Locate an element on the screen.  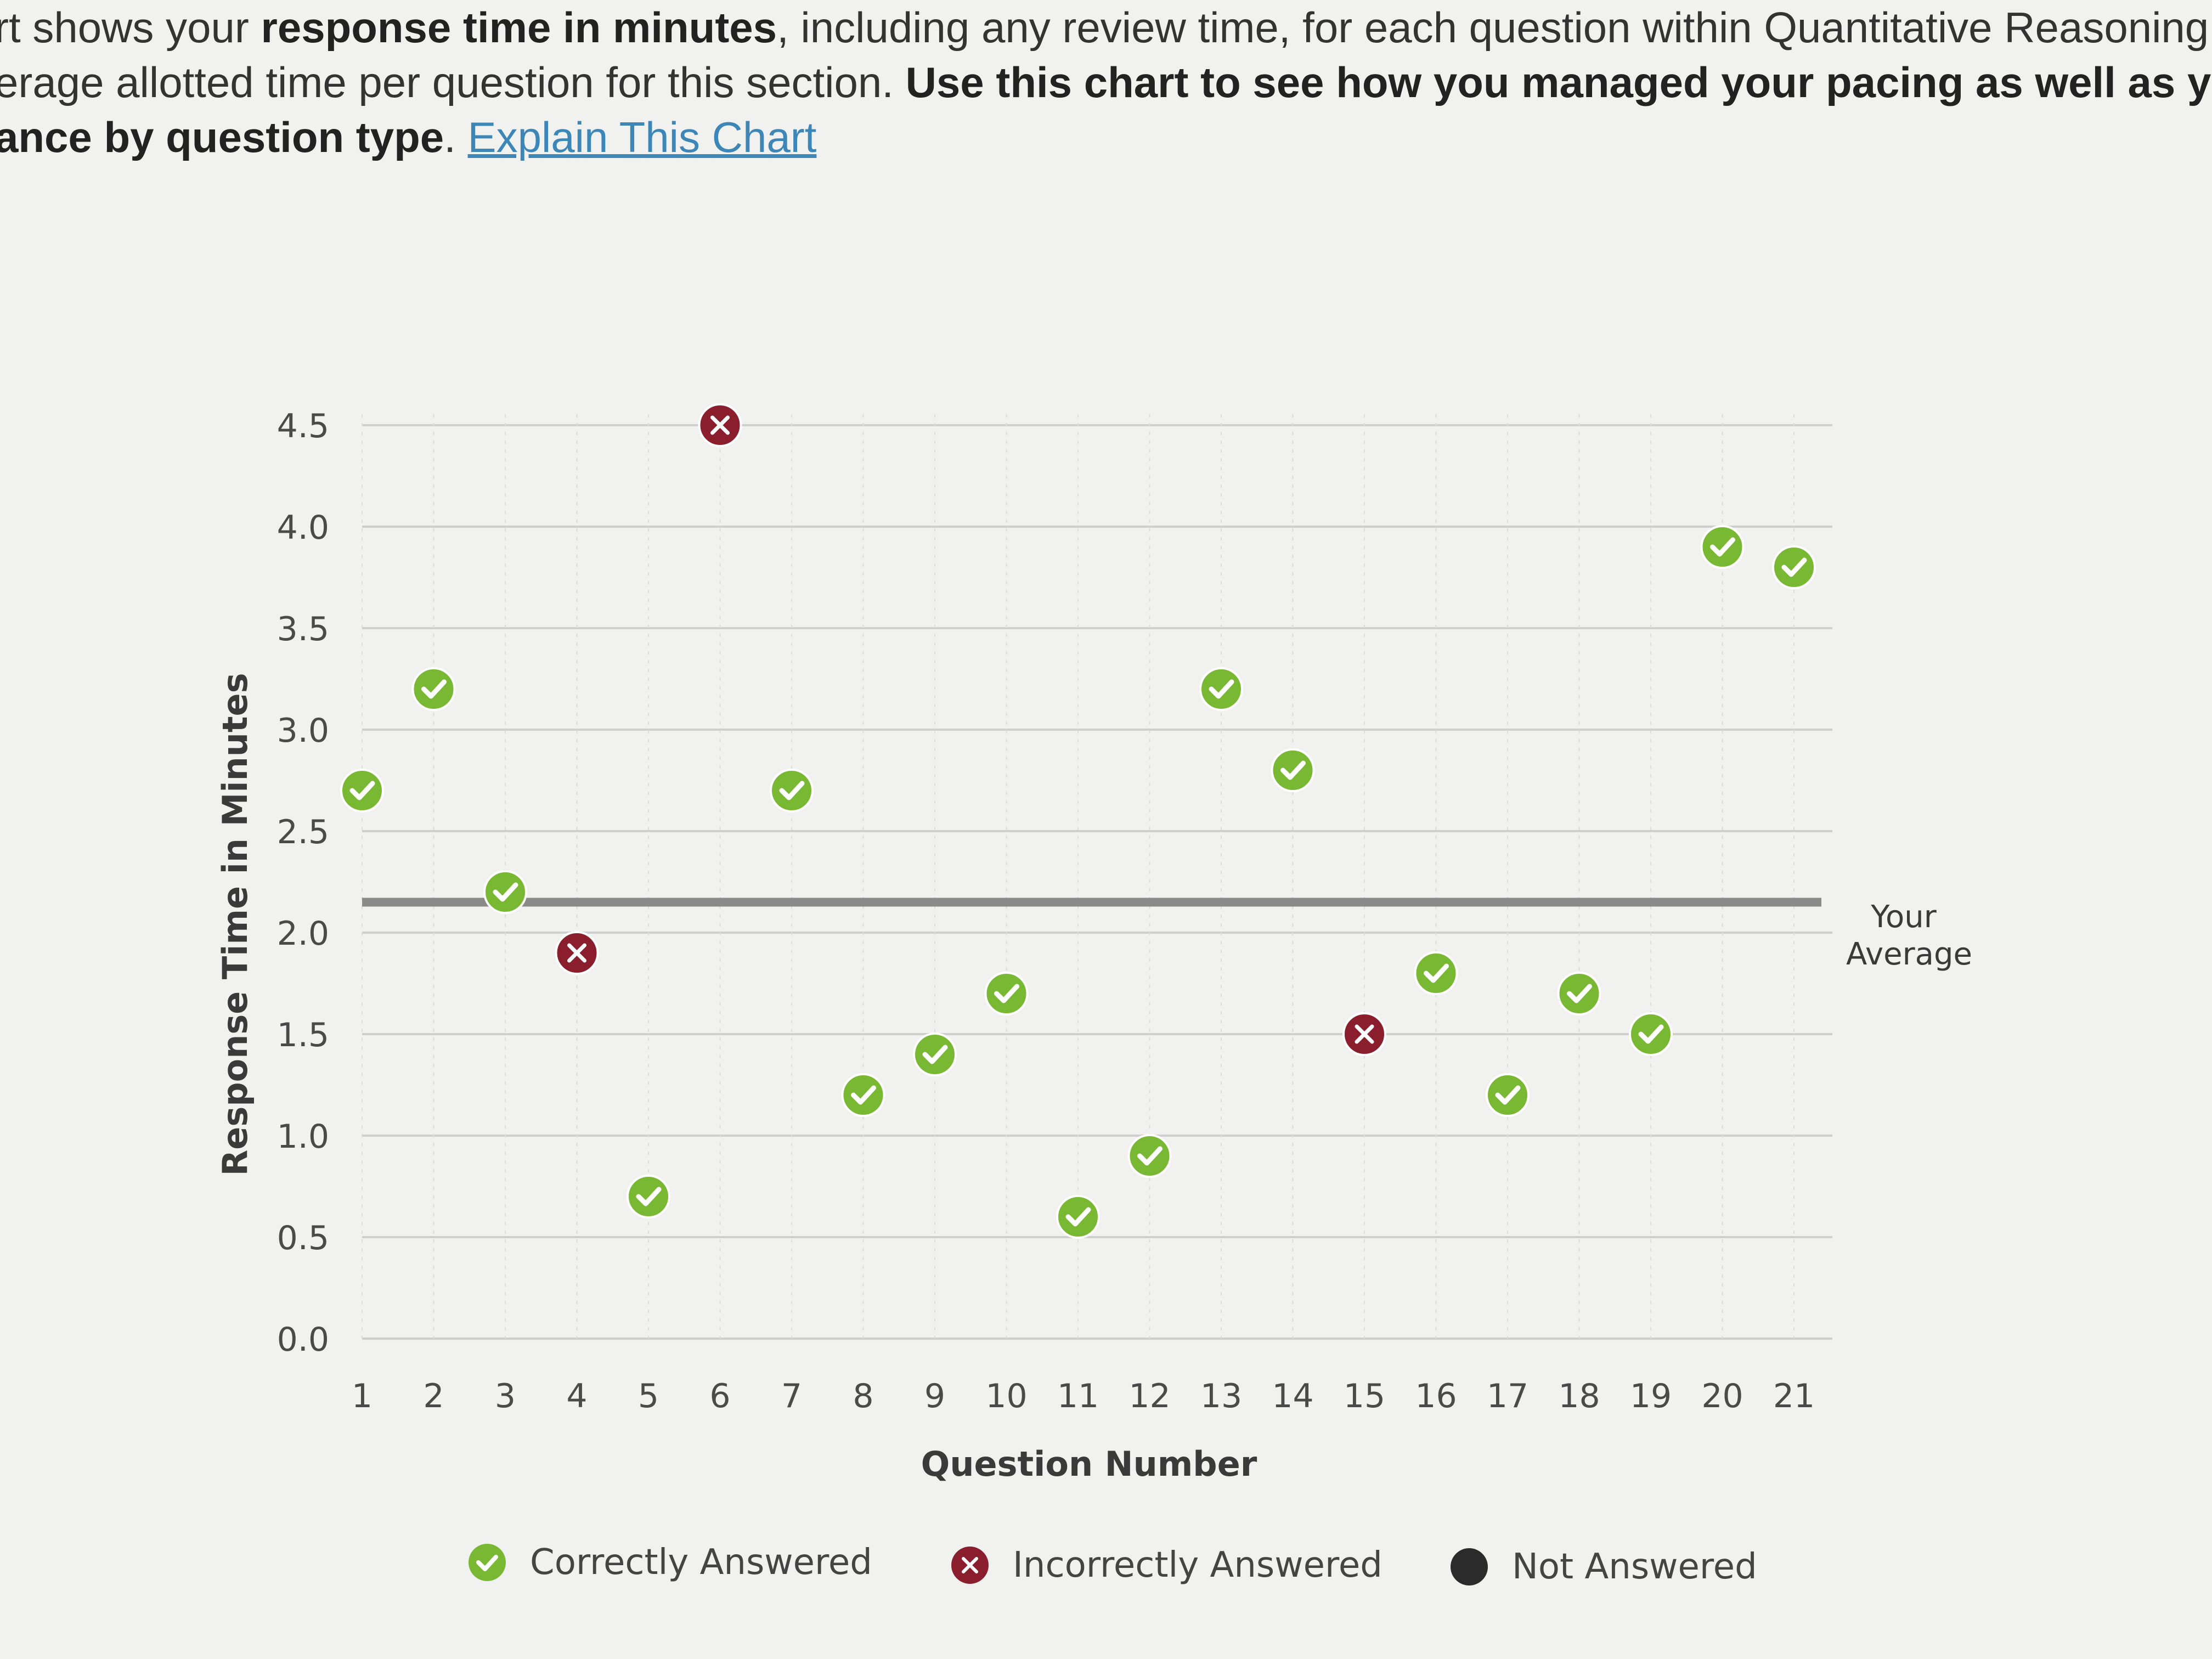
y-tick-labels: 0.0 0.5 1.0 1.5 2.0 2.5 3.0 3.5 4.0 4.5 is located at coordinates (303, 883).